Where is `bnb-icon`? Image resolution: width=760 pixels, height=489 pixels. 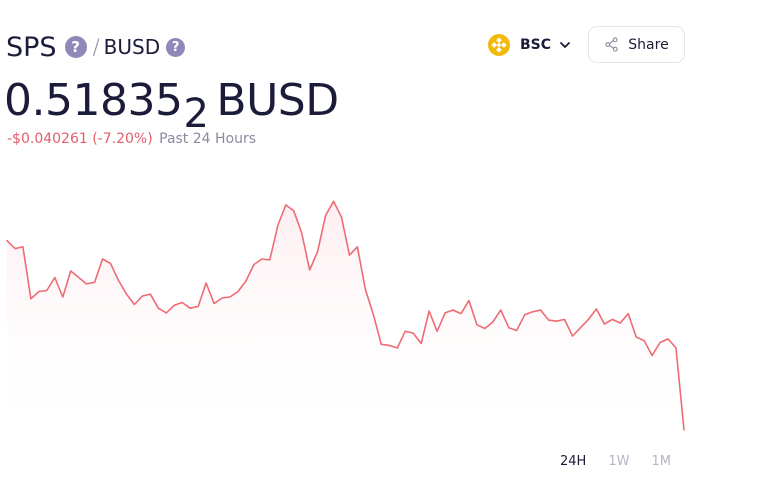
bnb-icon is located at coordinates (499, 45).